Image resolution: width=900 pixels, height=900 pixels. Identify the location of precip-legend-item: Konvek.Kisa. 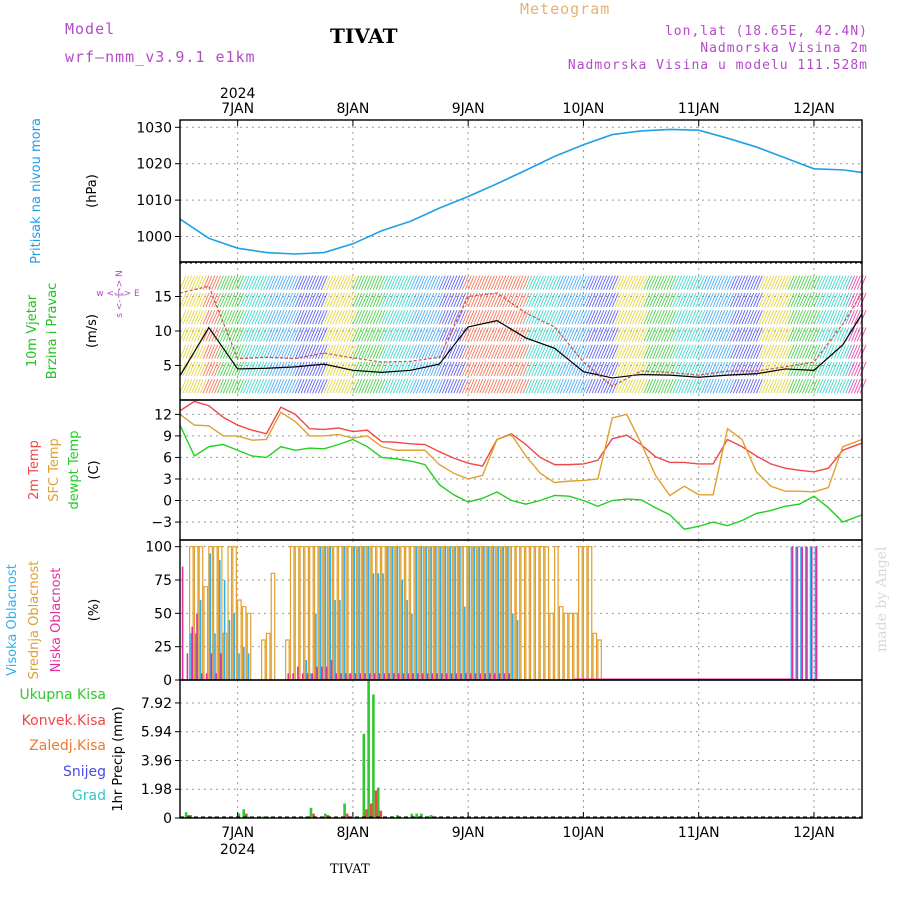
(64, 721).